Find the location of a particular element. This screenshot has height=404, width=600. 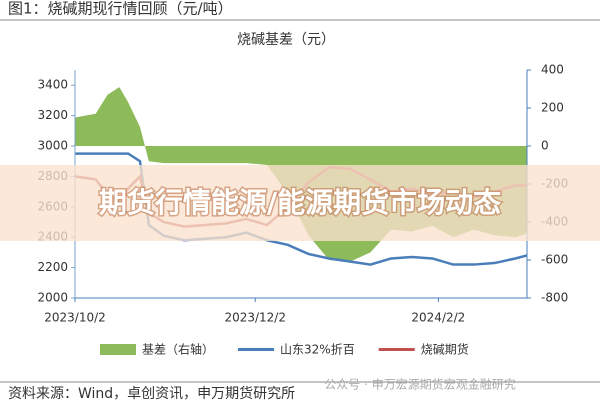

banner-text: 期货行情能源/能源期货市场动态 is located at coordinates (300, 202).